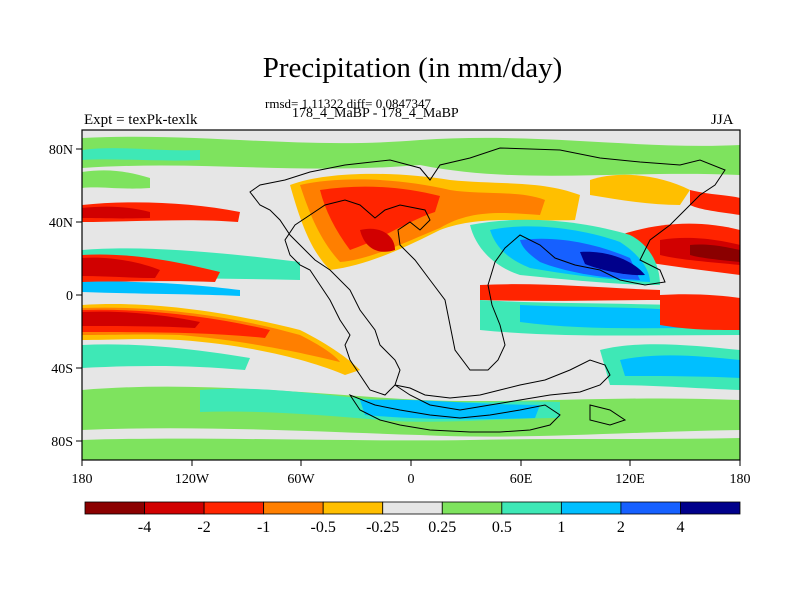 The image size is (800, 600). Describe the element at coordinates (715, 253) in the screenshot. I see `field-w-pacific-maroon` at that location.